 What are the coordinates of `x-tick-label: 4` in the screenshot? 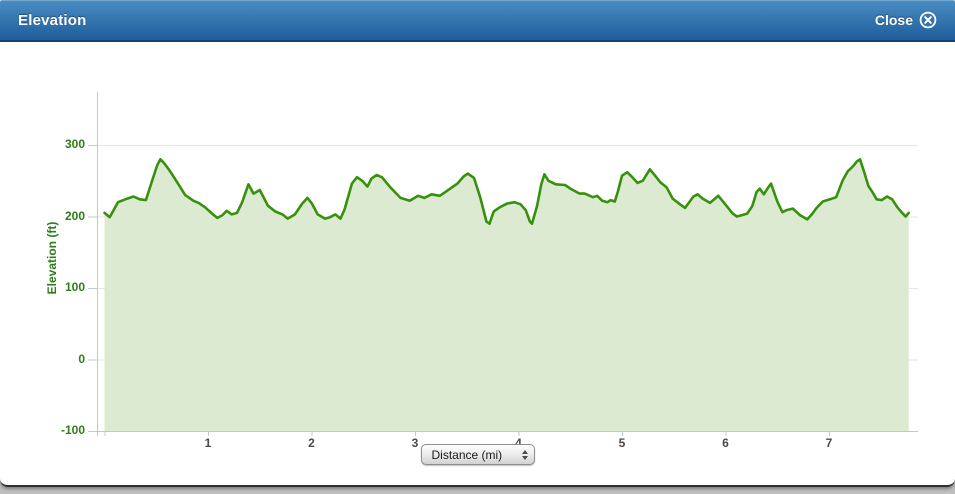 It's located at (518, 443).